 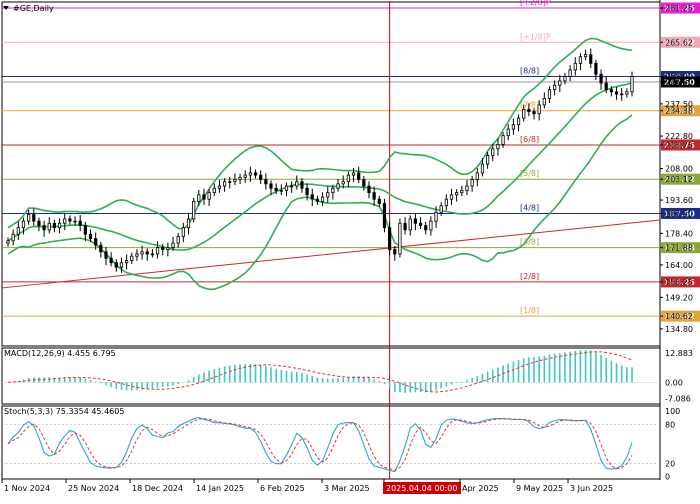 I want to click on stoch-panel, so click(x=331, y=442).